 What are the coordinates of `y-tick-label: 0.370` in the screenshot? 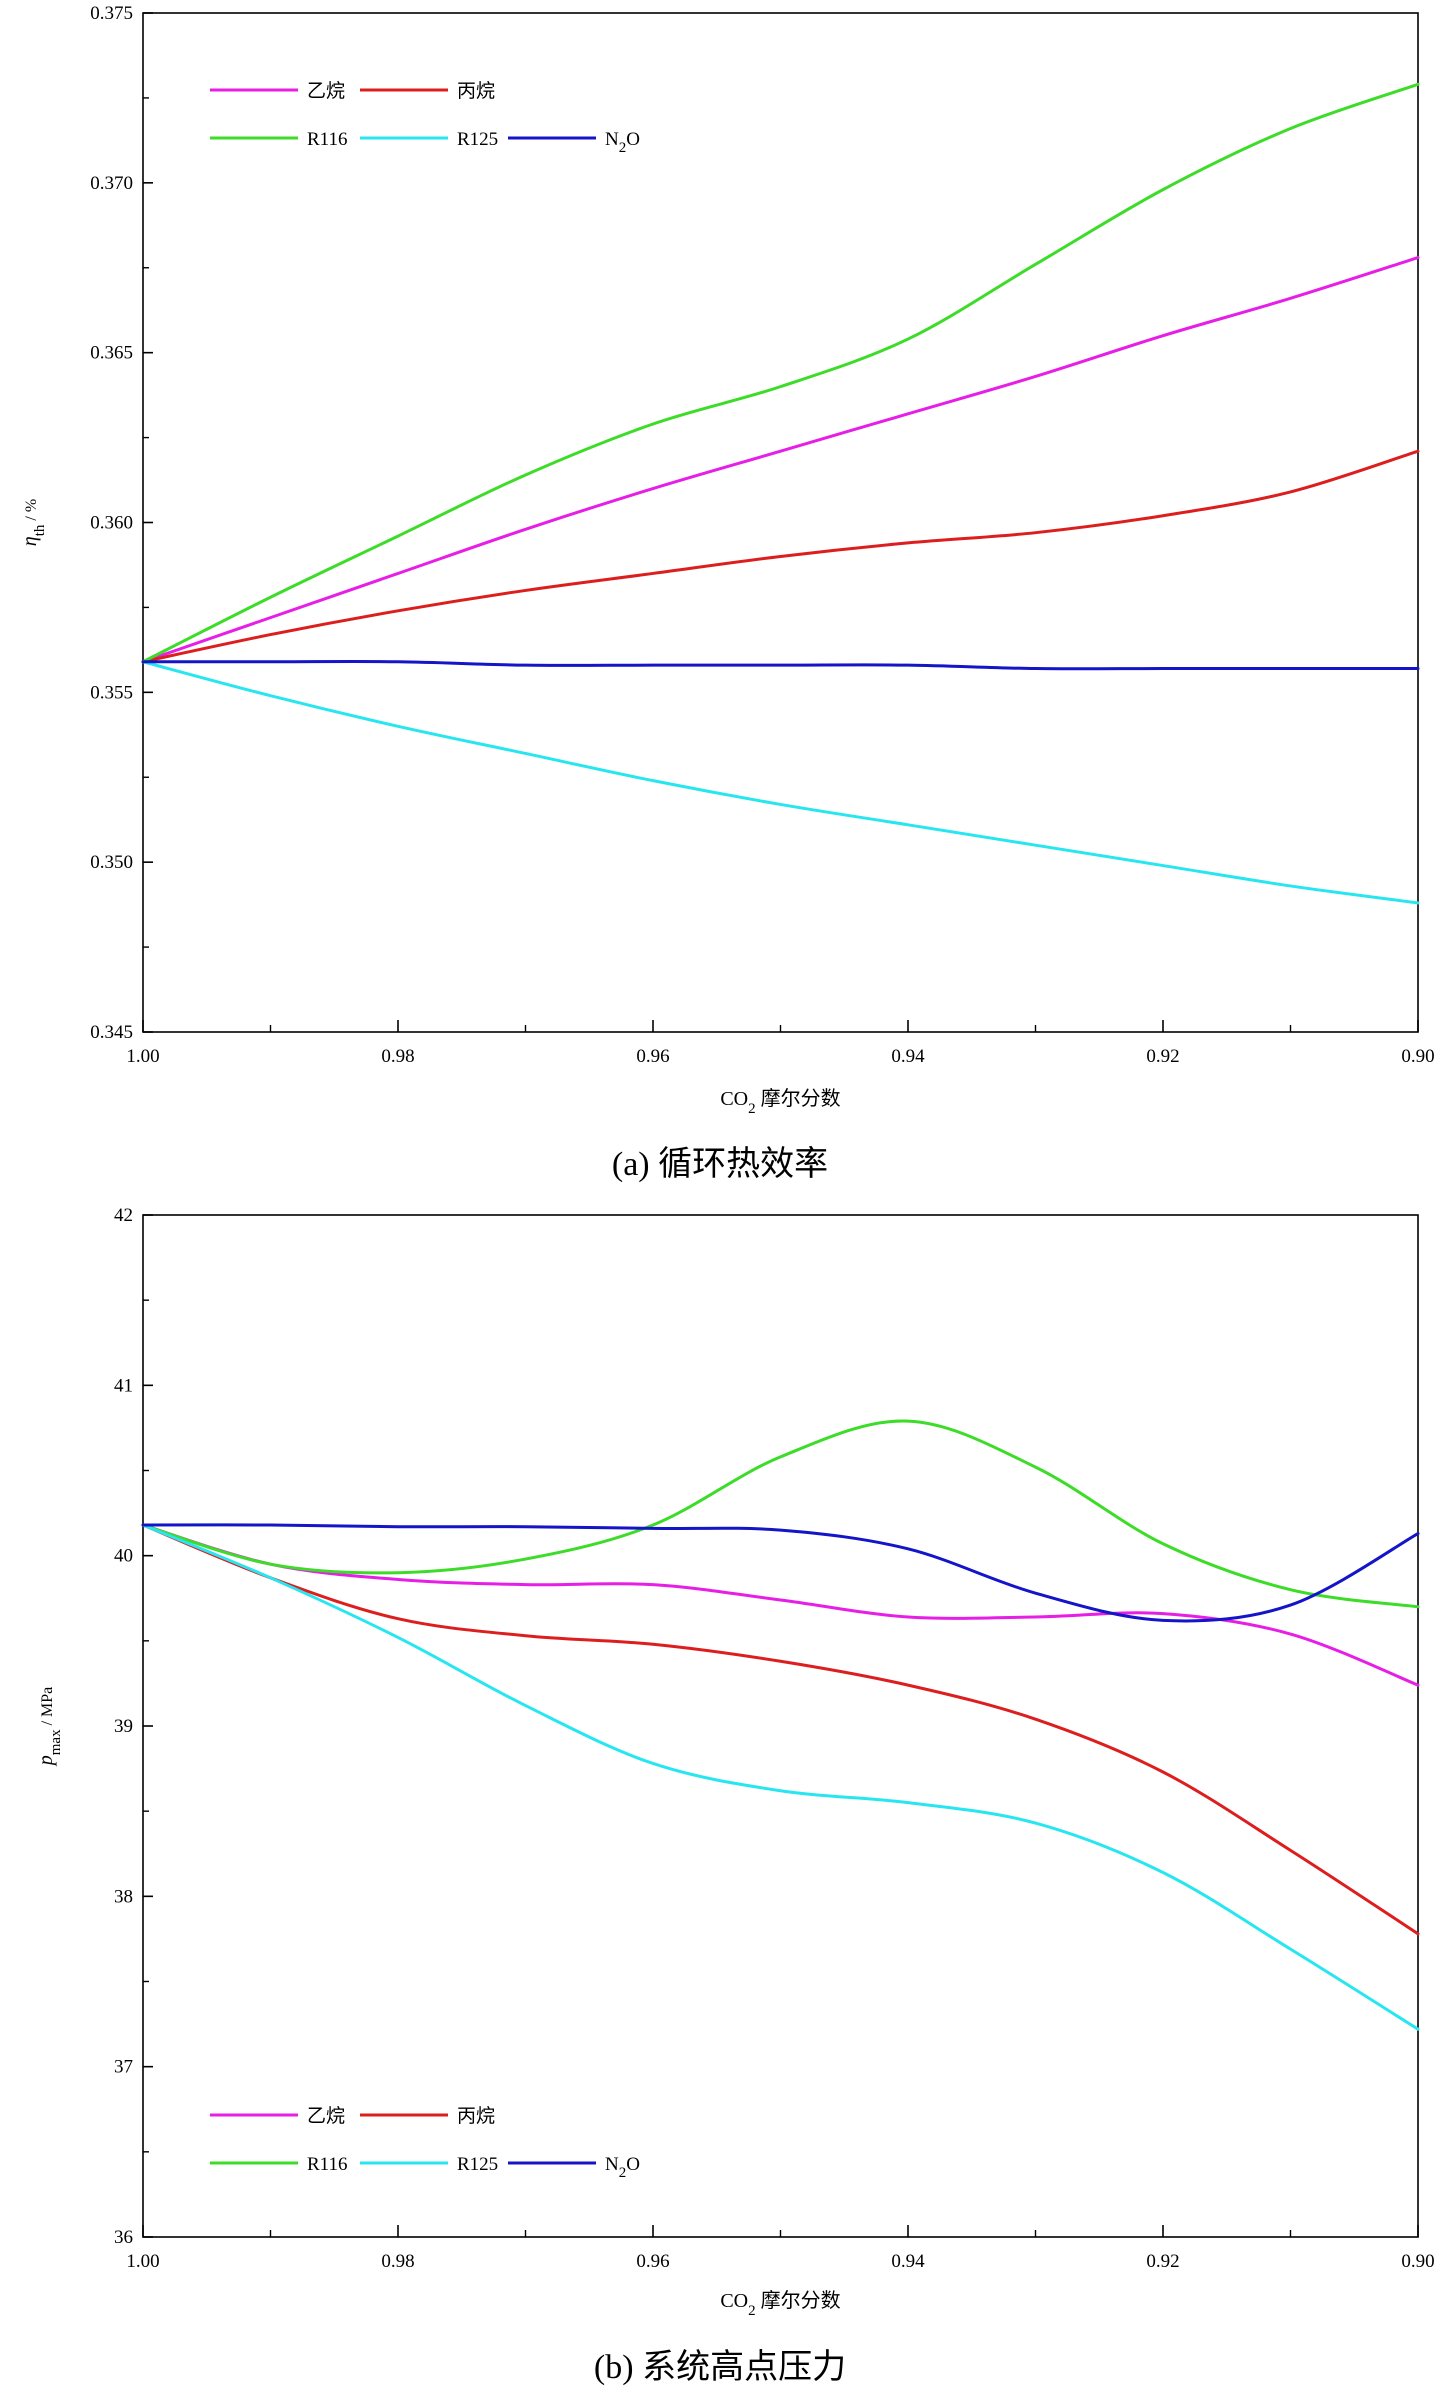 It's located at (111, 183).